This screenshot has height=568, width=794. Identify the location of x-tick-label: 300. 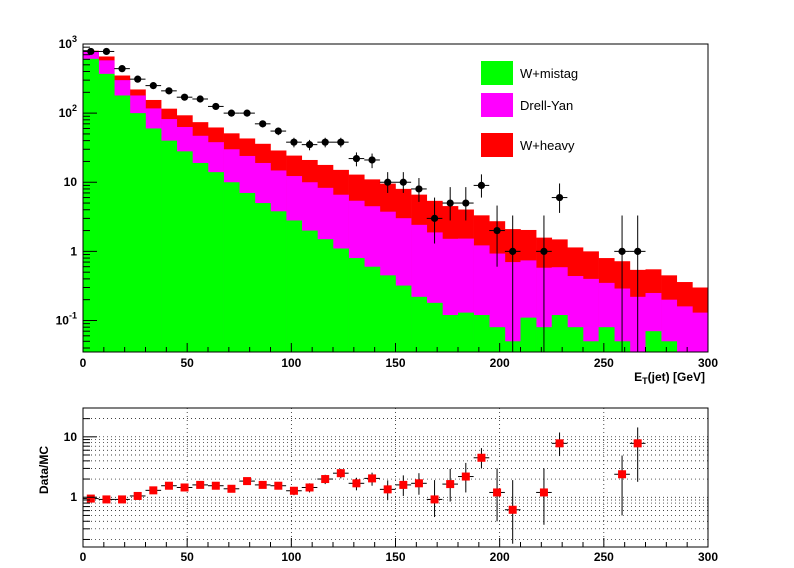
(708, 363).